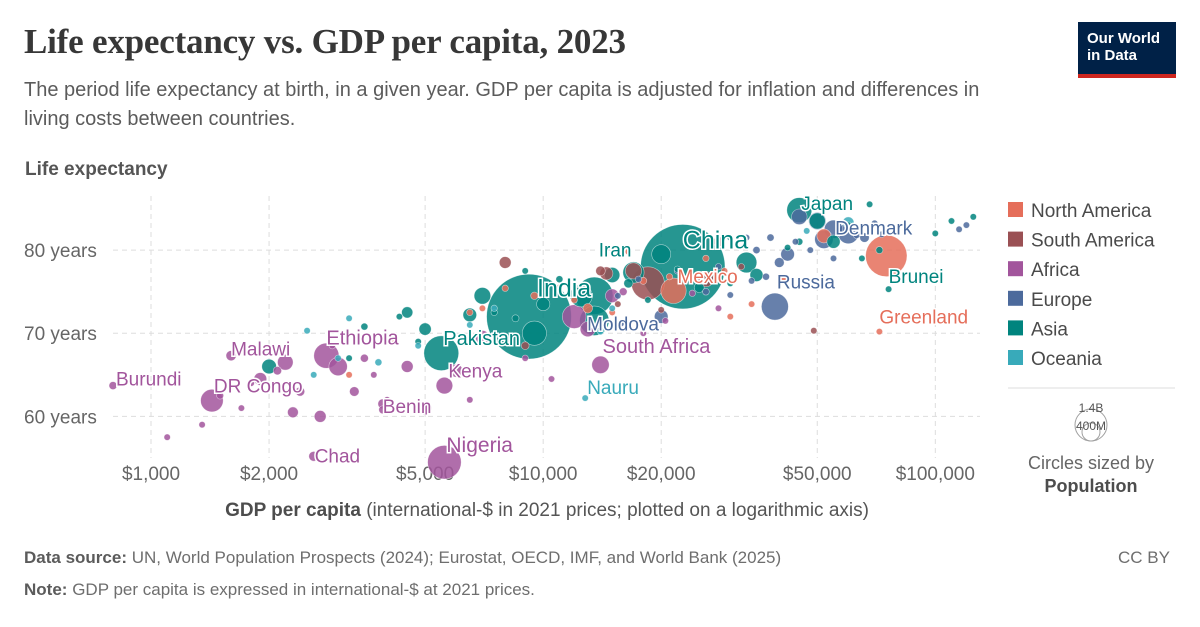  Describe the element at coordinates (1066, 359) in the screenshot. I see `legend-label-oceania: Oceania` at that location.